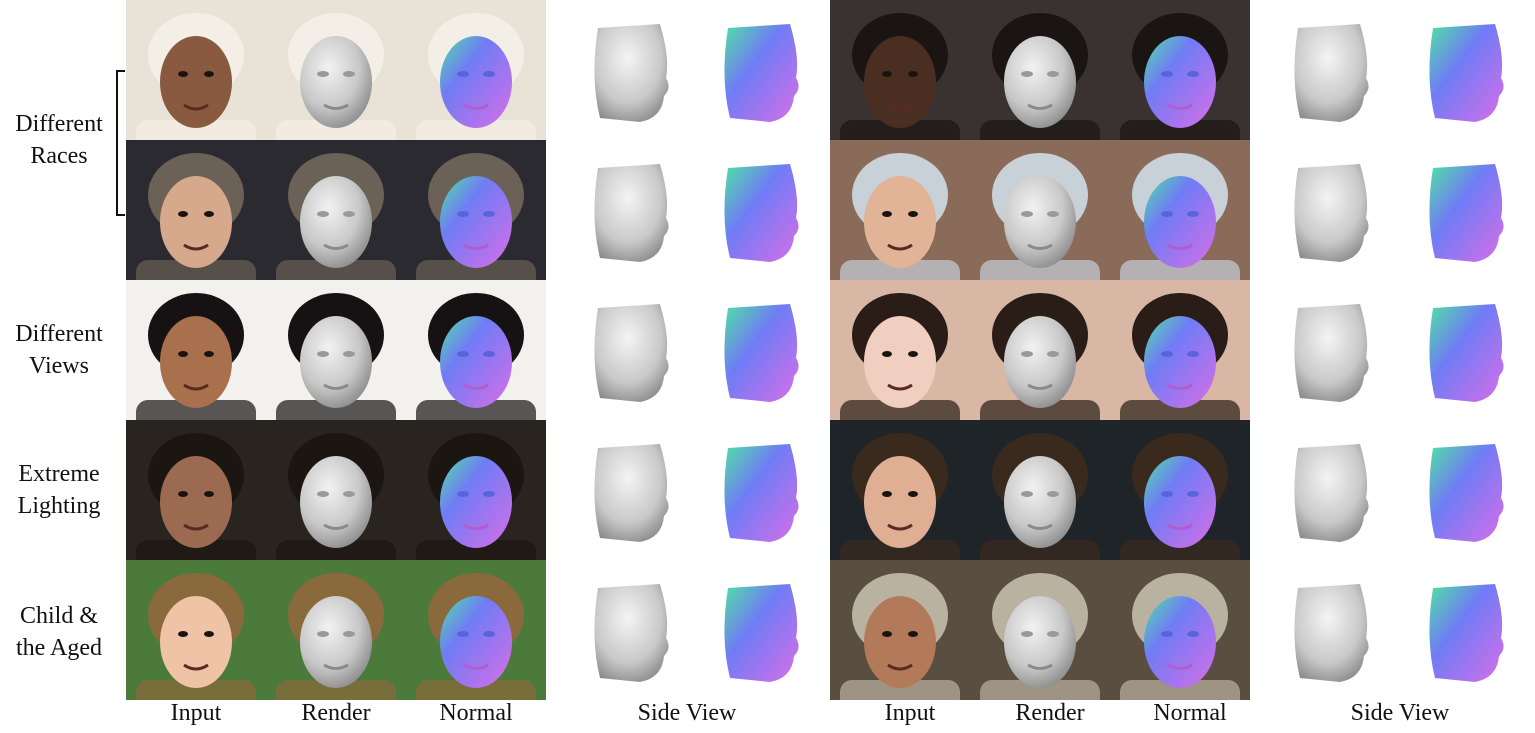  I want to click on col-label-normal-left: Normal, so click(476, 713).